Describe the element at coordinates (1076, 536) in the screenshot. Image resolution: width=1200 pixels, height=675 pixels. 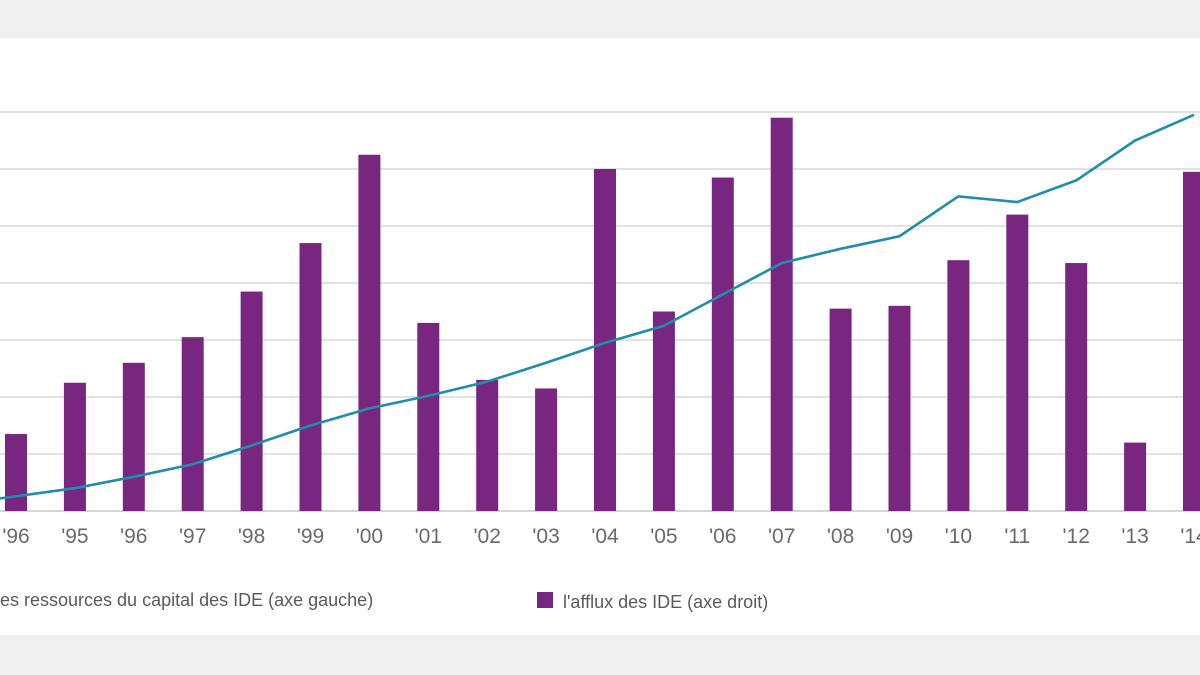
I see `x-tick-label: '12` at that location.